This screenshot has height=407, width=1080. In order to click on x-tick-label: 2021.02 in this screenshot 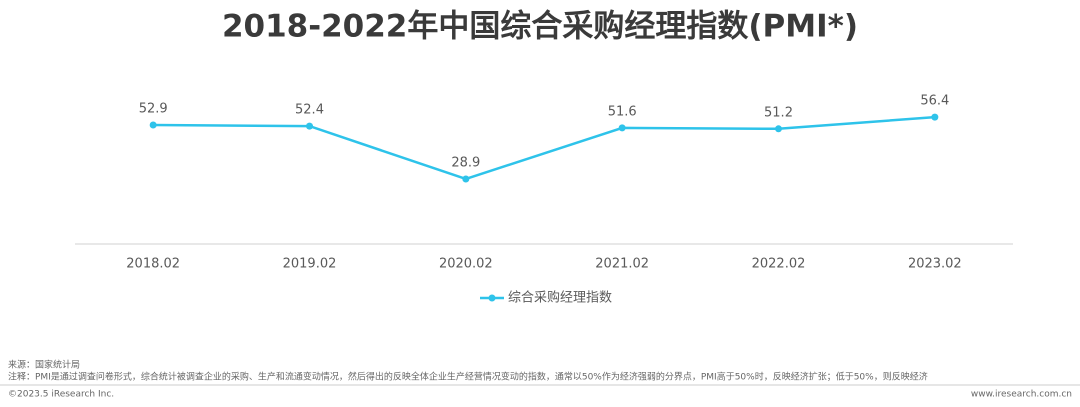, I will do `click(622, 264)`.